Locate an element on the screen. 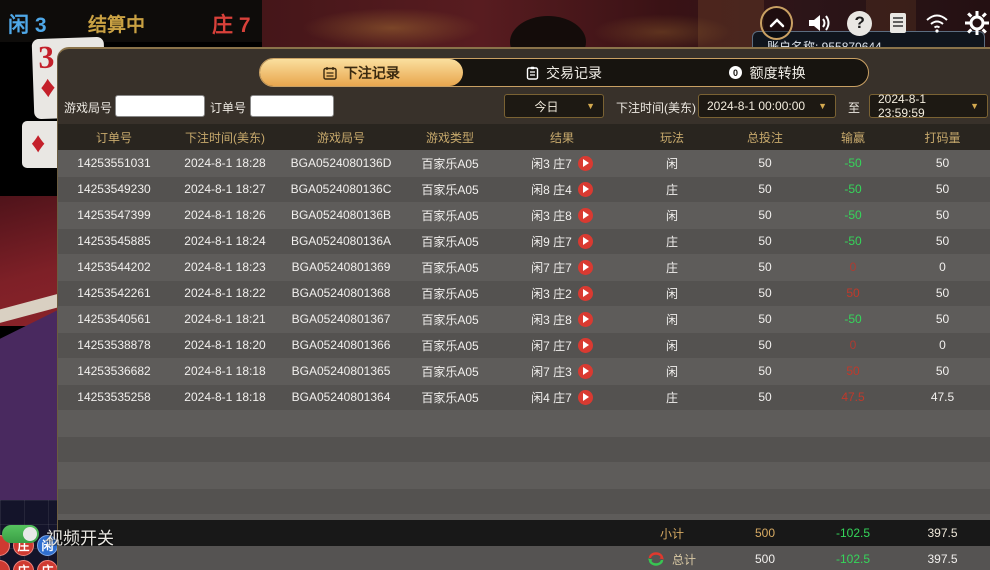 The image size is (990, 570). col-order: 订单号 is located at coordinates (113, 137).